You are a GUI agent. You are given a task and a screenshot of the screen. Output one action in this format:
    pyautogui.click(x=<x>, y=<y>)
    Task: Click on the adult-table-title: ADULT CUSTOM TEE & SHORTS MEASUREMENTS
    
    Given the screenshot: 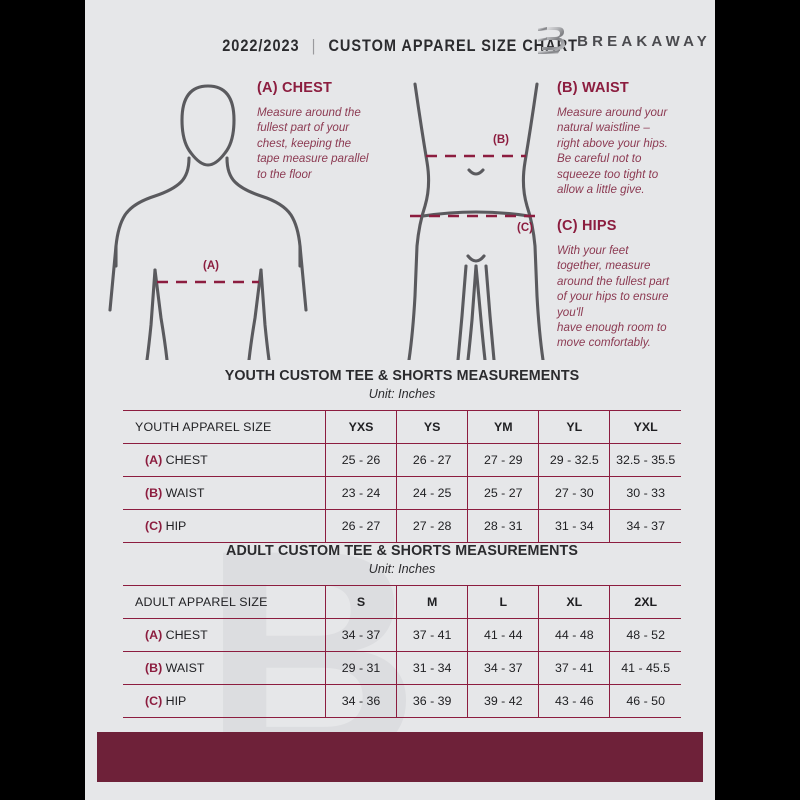 What is the action you would take?
    pyautogui.click(x=402, y=551)
    